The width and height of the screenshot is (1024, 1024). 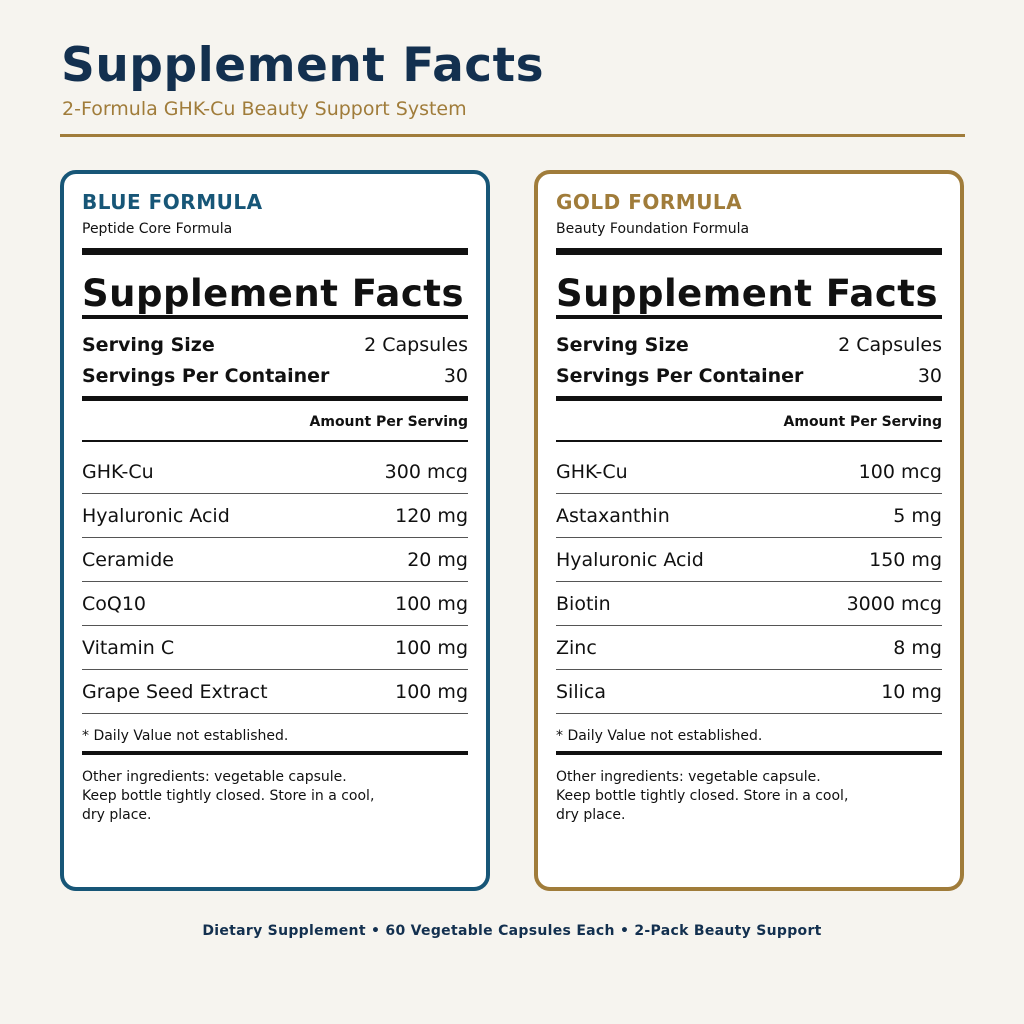 I want to click on formula-name: BLUE FORMULA, so click(x=172, y=202).